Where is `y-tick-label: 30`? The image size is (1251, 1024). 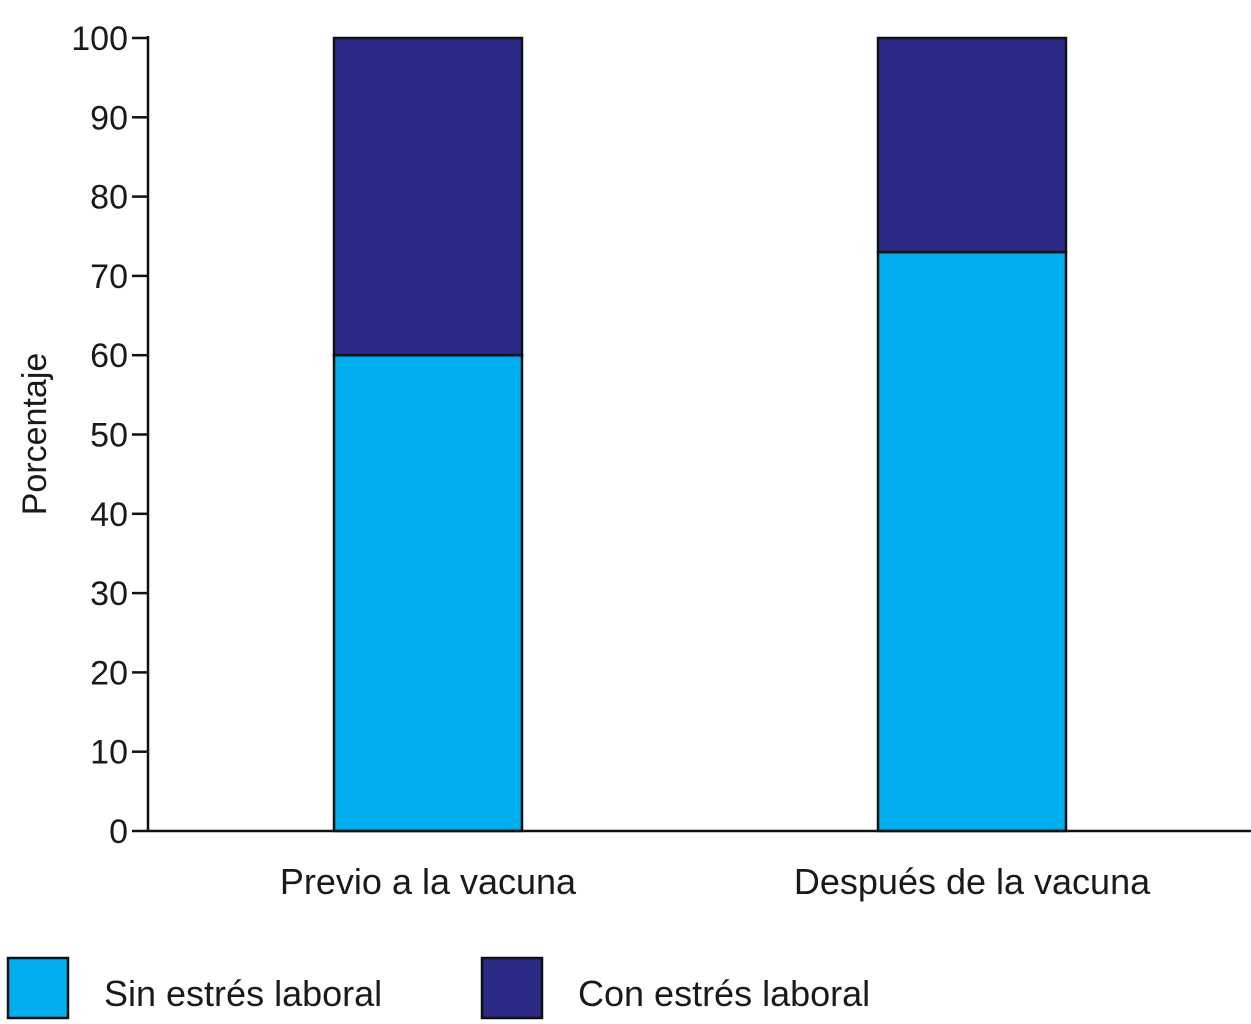 y-tick-label: 30 is located at coordinates (109, 594).